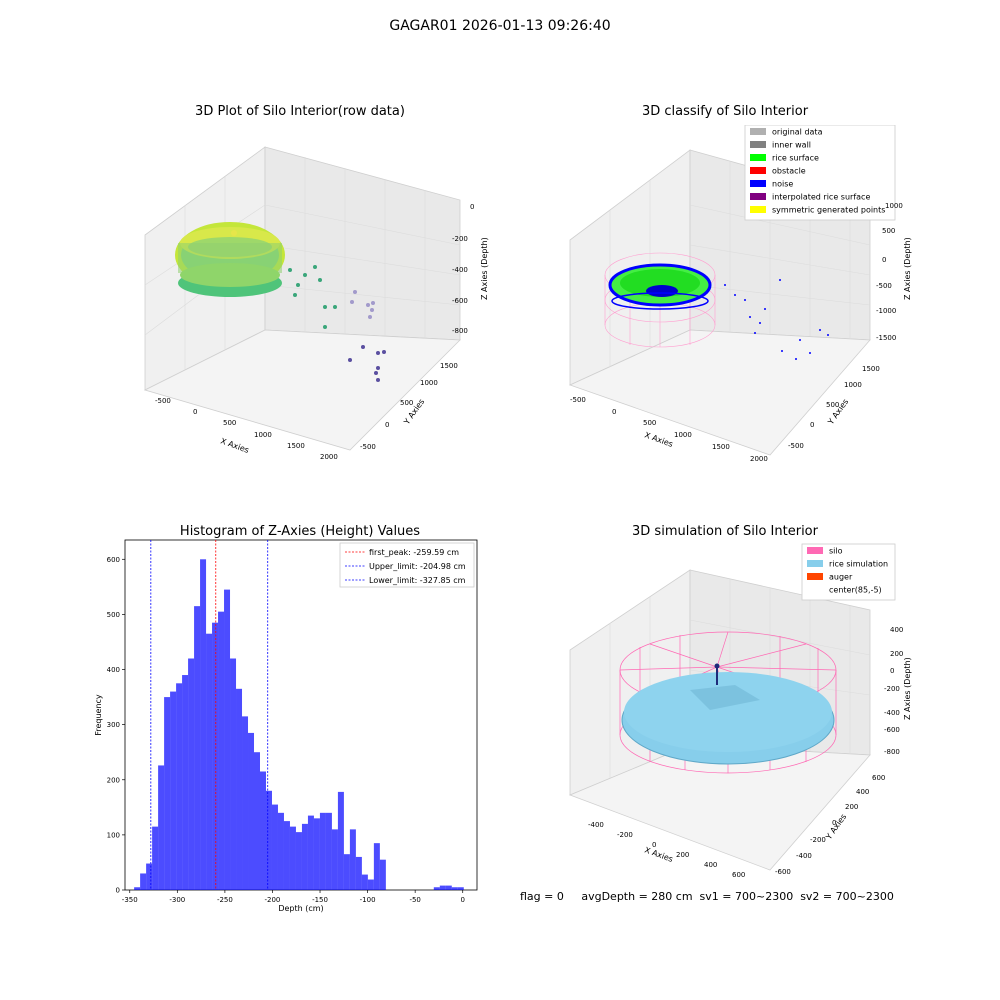 The height and width of the screenshot is (1000, 1000). I want to click on simulation-x-axis-label: X Axies, so click(658, 854).